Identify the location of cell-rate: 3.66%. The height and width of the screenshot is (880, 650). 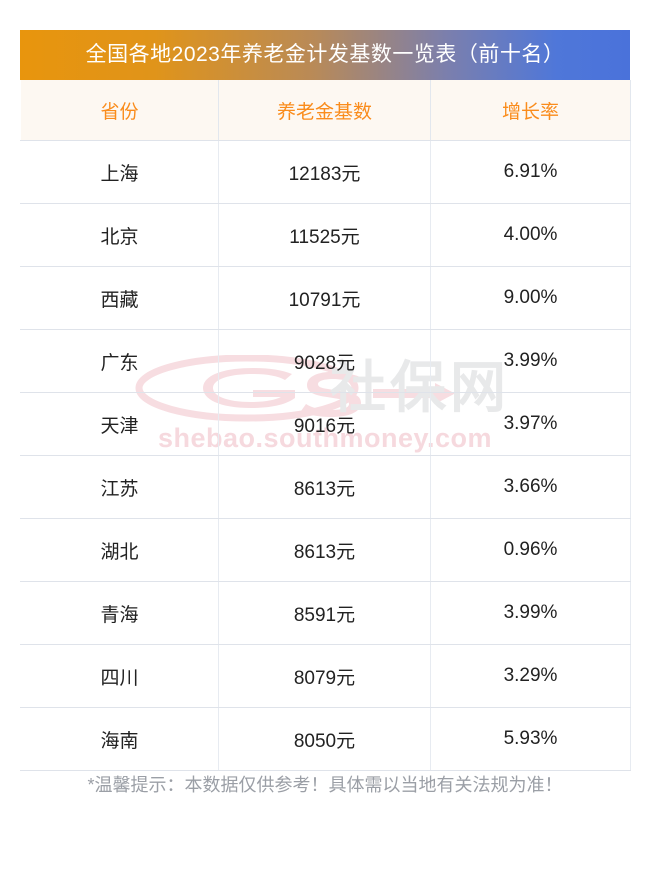
(530, 487).